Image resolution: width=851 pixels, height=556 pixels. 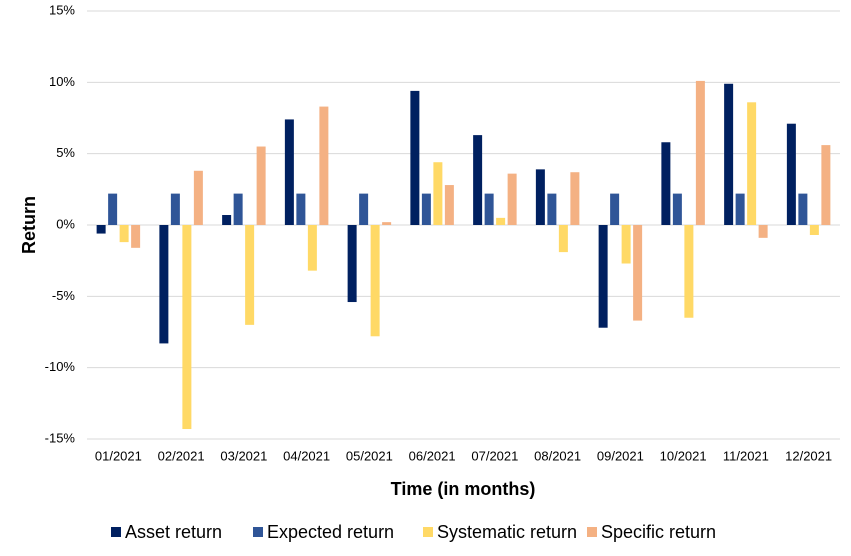 I want to click on legend-label: Systematic return, so click(x=507, y=532).